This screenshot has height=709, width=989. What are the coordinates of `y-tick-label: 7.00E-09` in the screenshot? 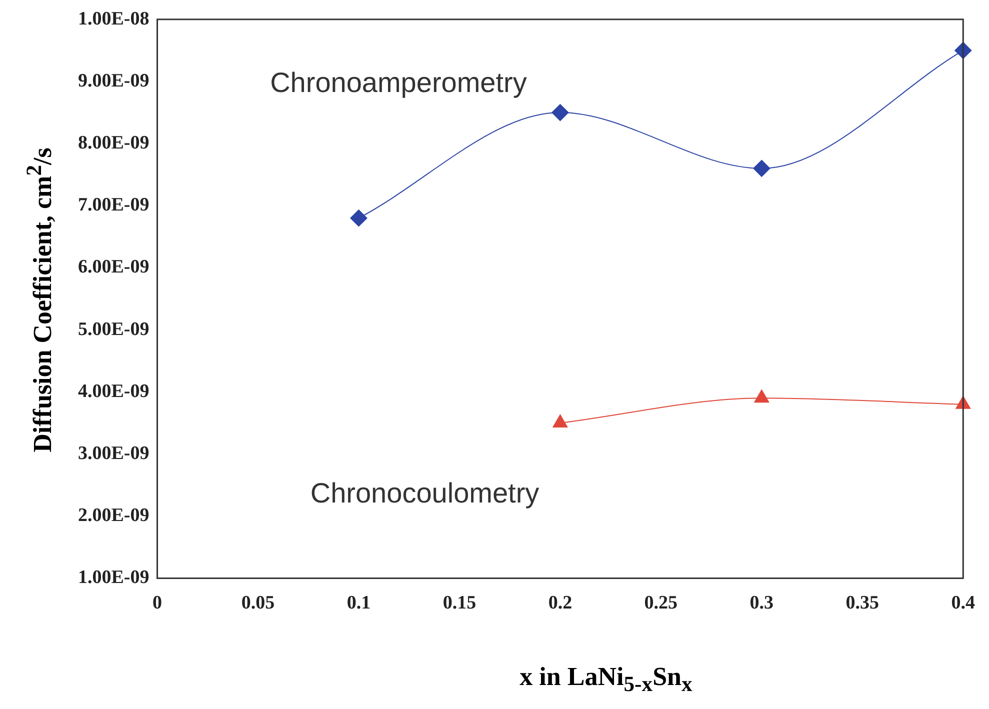 It's located at (114, 205).